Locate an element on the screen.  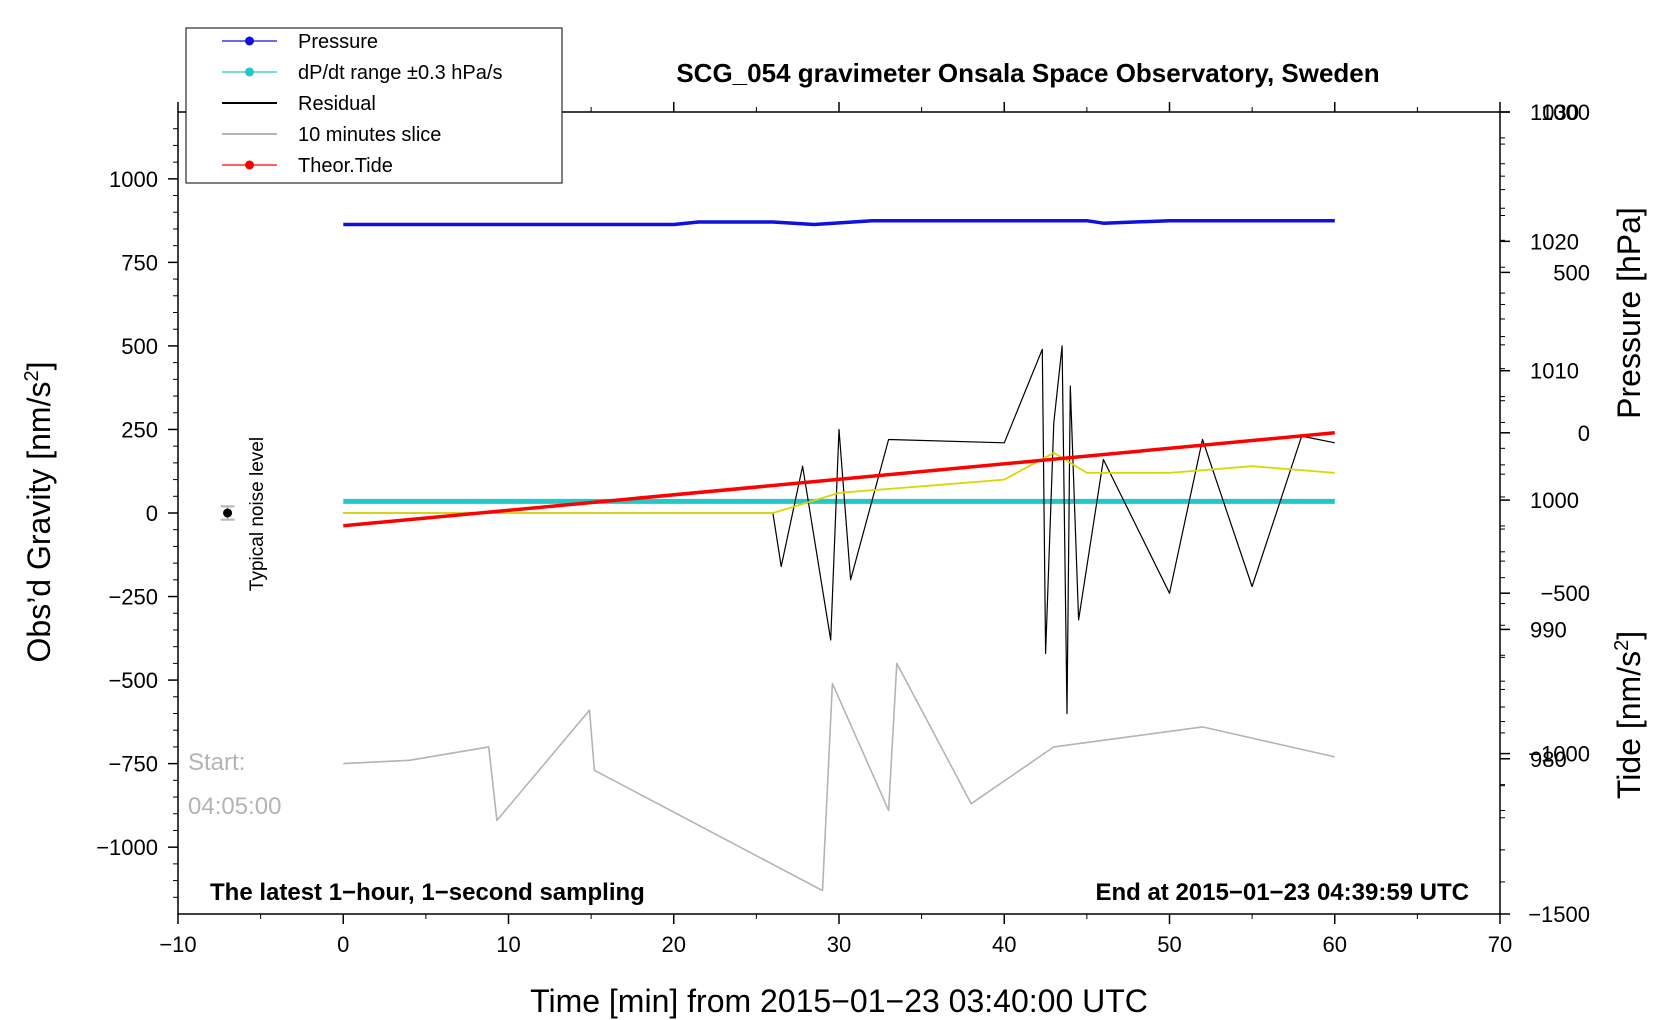
tide-tick-label: −1000 is located at coordinates (1559, 754).